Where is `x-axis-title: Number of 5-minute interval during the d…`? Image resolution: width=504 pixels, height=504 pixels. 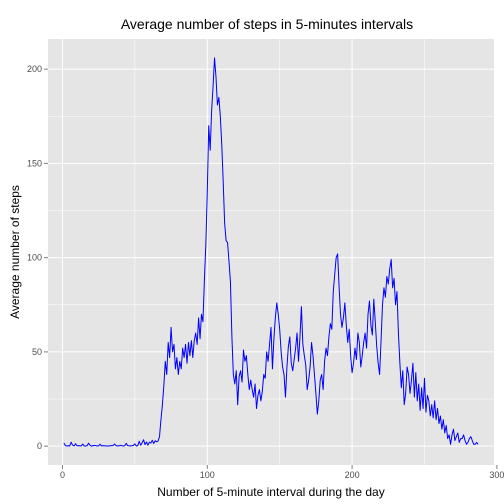
x-axis-title: Number of 5-minute interval during the d… is located at coordinates (270, 492).